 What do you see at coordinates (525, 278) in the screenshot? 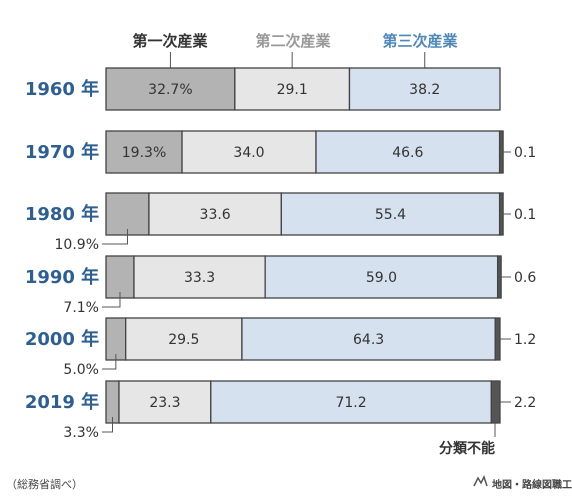
I see `data-label: 0.6` at bounding box center [525, 278].